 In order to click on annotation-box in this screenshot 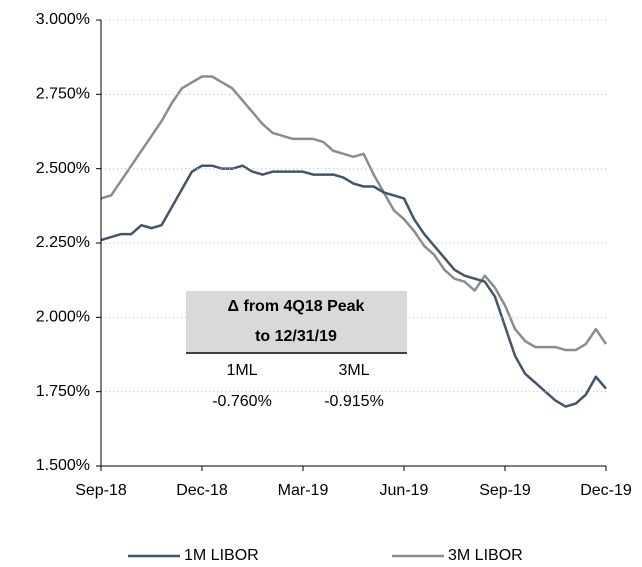, I will do `click(296, 321)`.